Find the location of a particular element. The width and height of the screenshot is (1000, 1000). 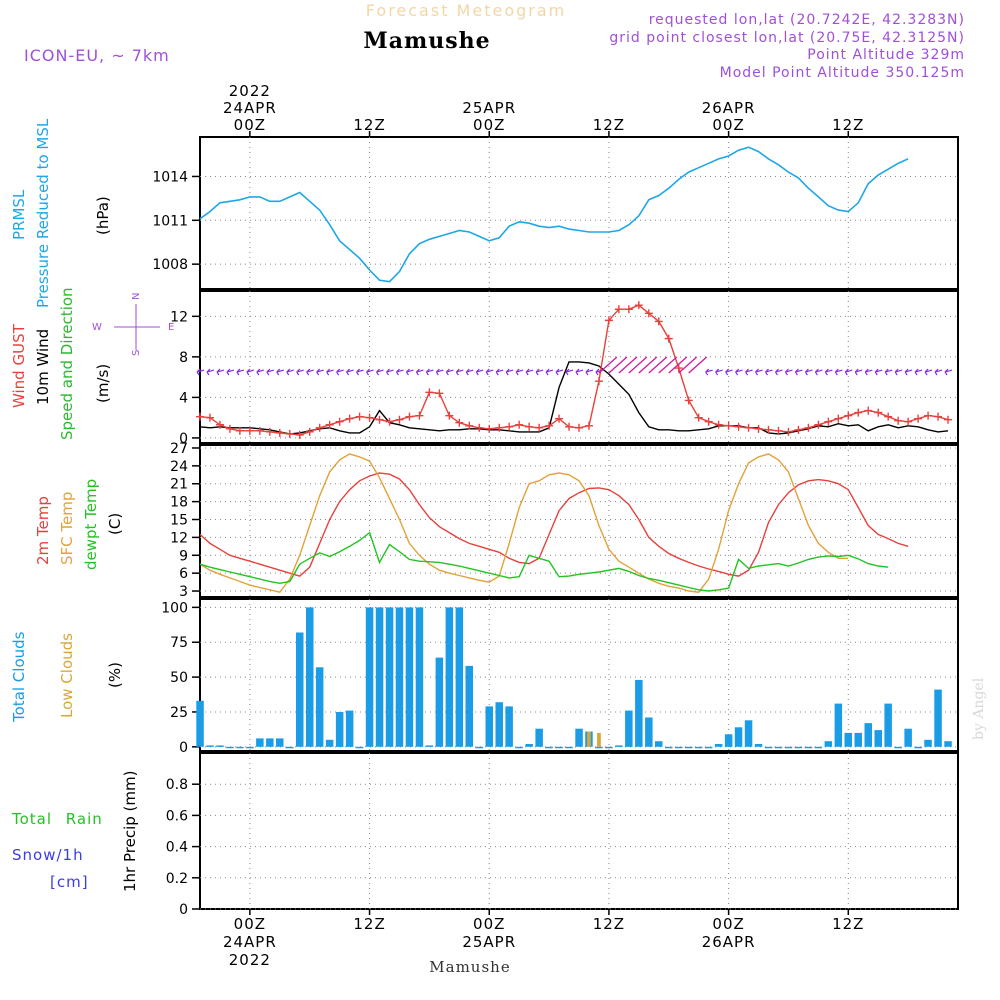

ytick-label: 12 is located at coordinates (179, 538).